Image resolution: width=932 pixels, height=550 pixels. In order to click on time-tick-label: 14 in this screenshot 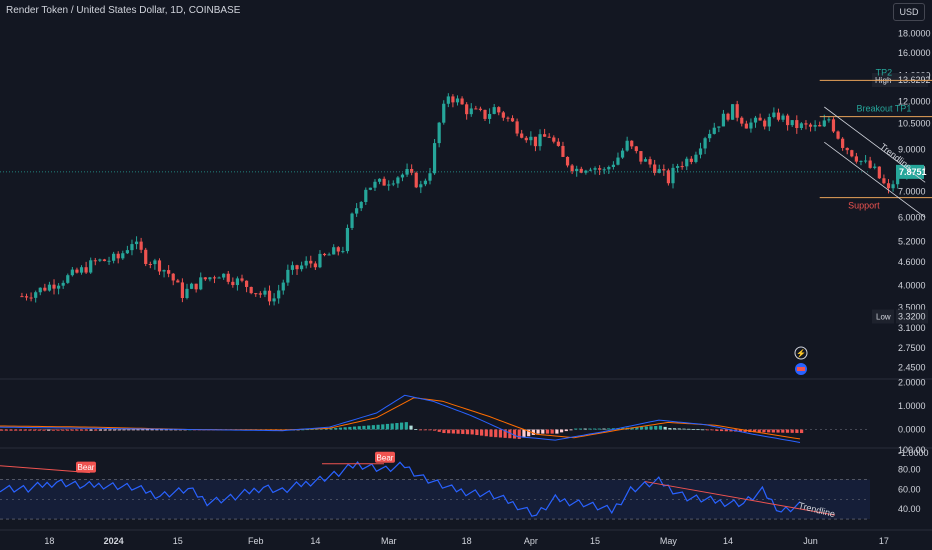, I will do `click(728, 541)`.